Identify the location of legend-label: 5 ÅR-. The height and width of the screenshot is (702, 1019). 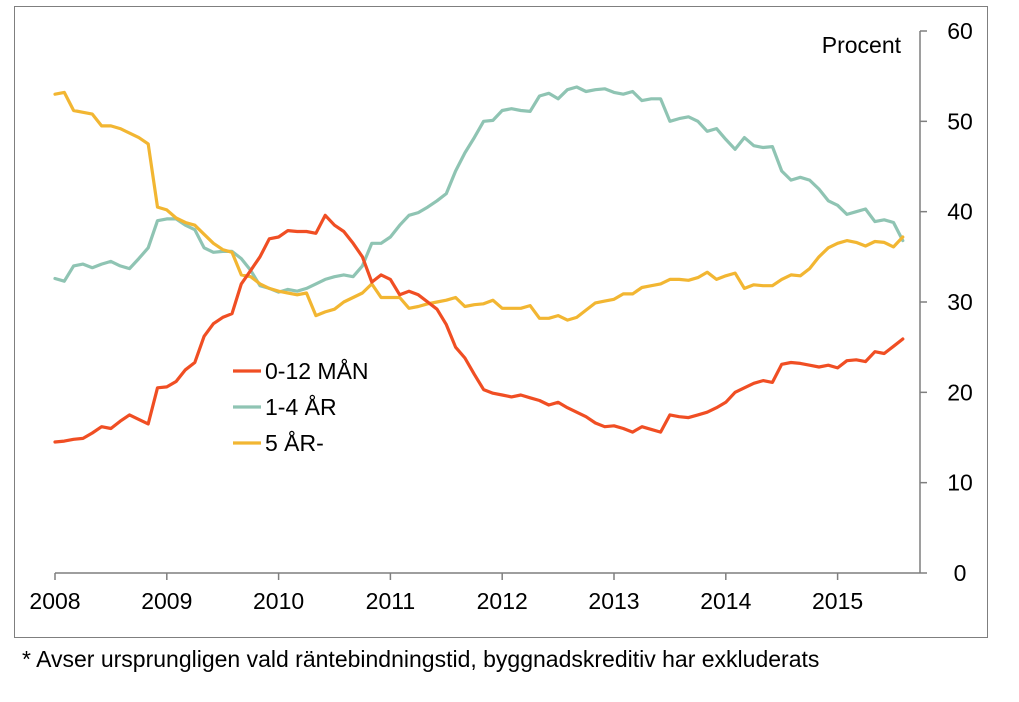
(294, 442).